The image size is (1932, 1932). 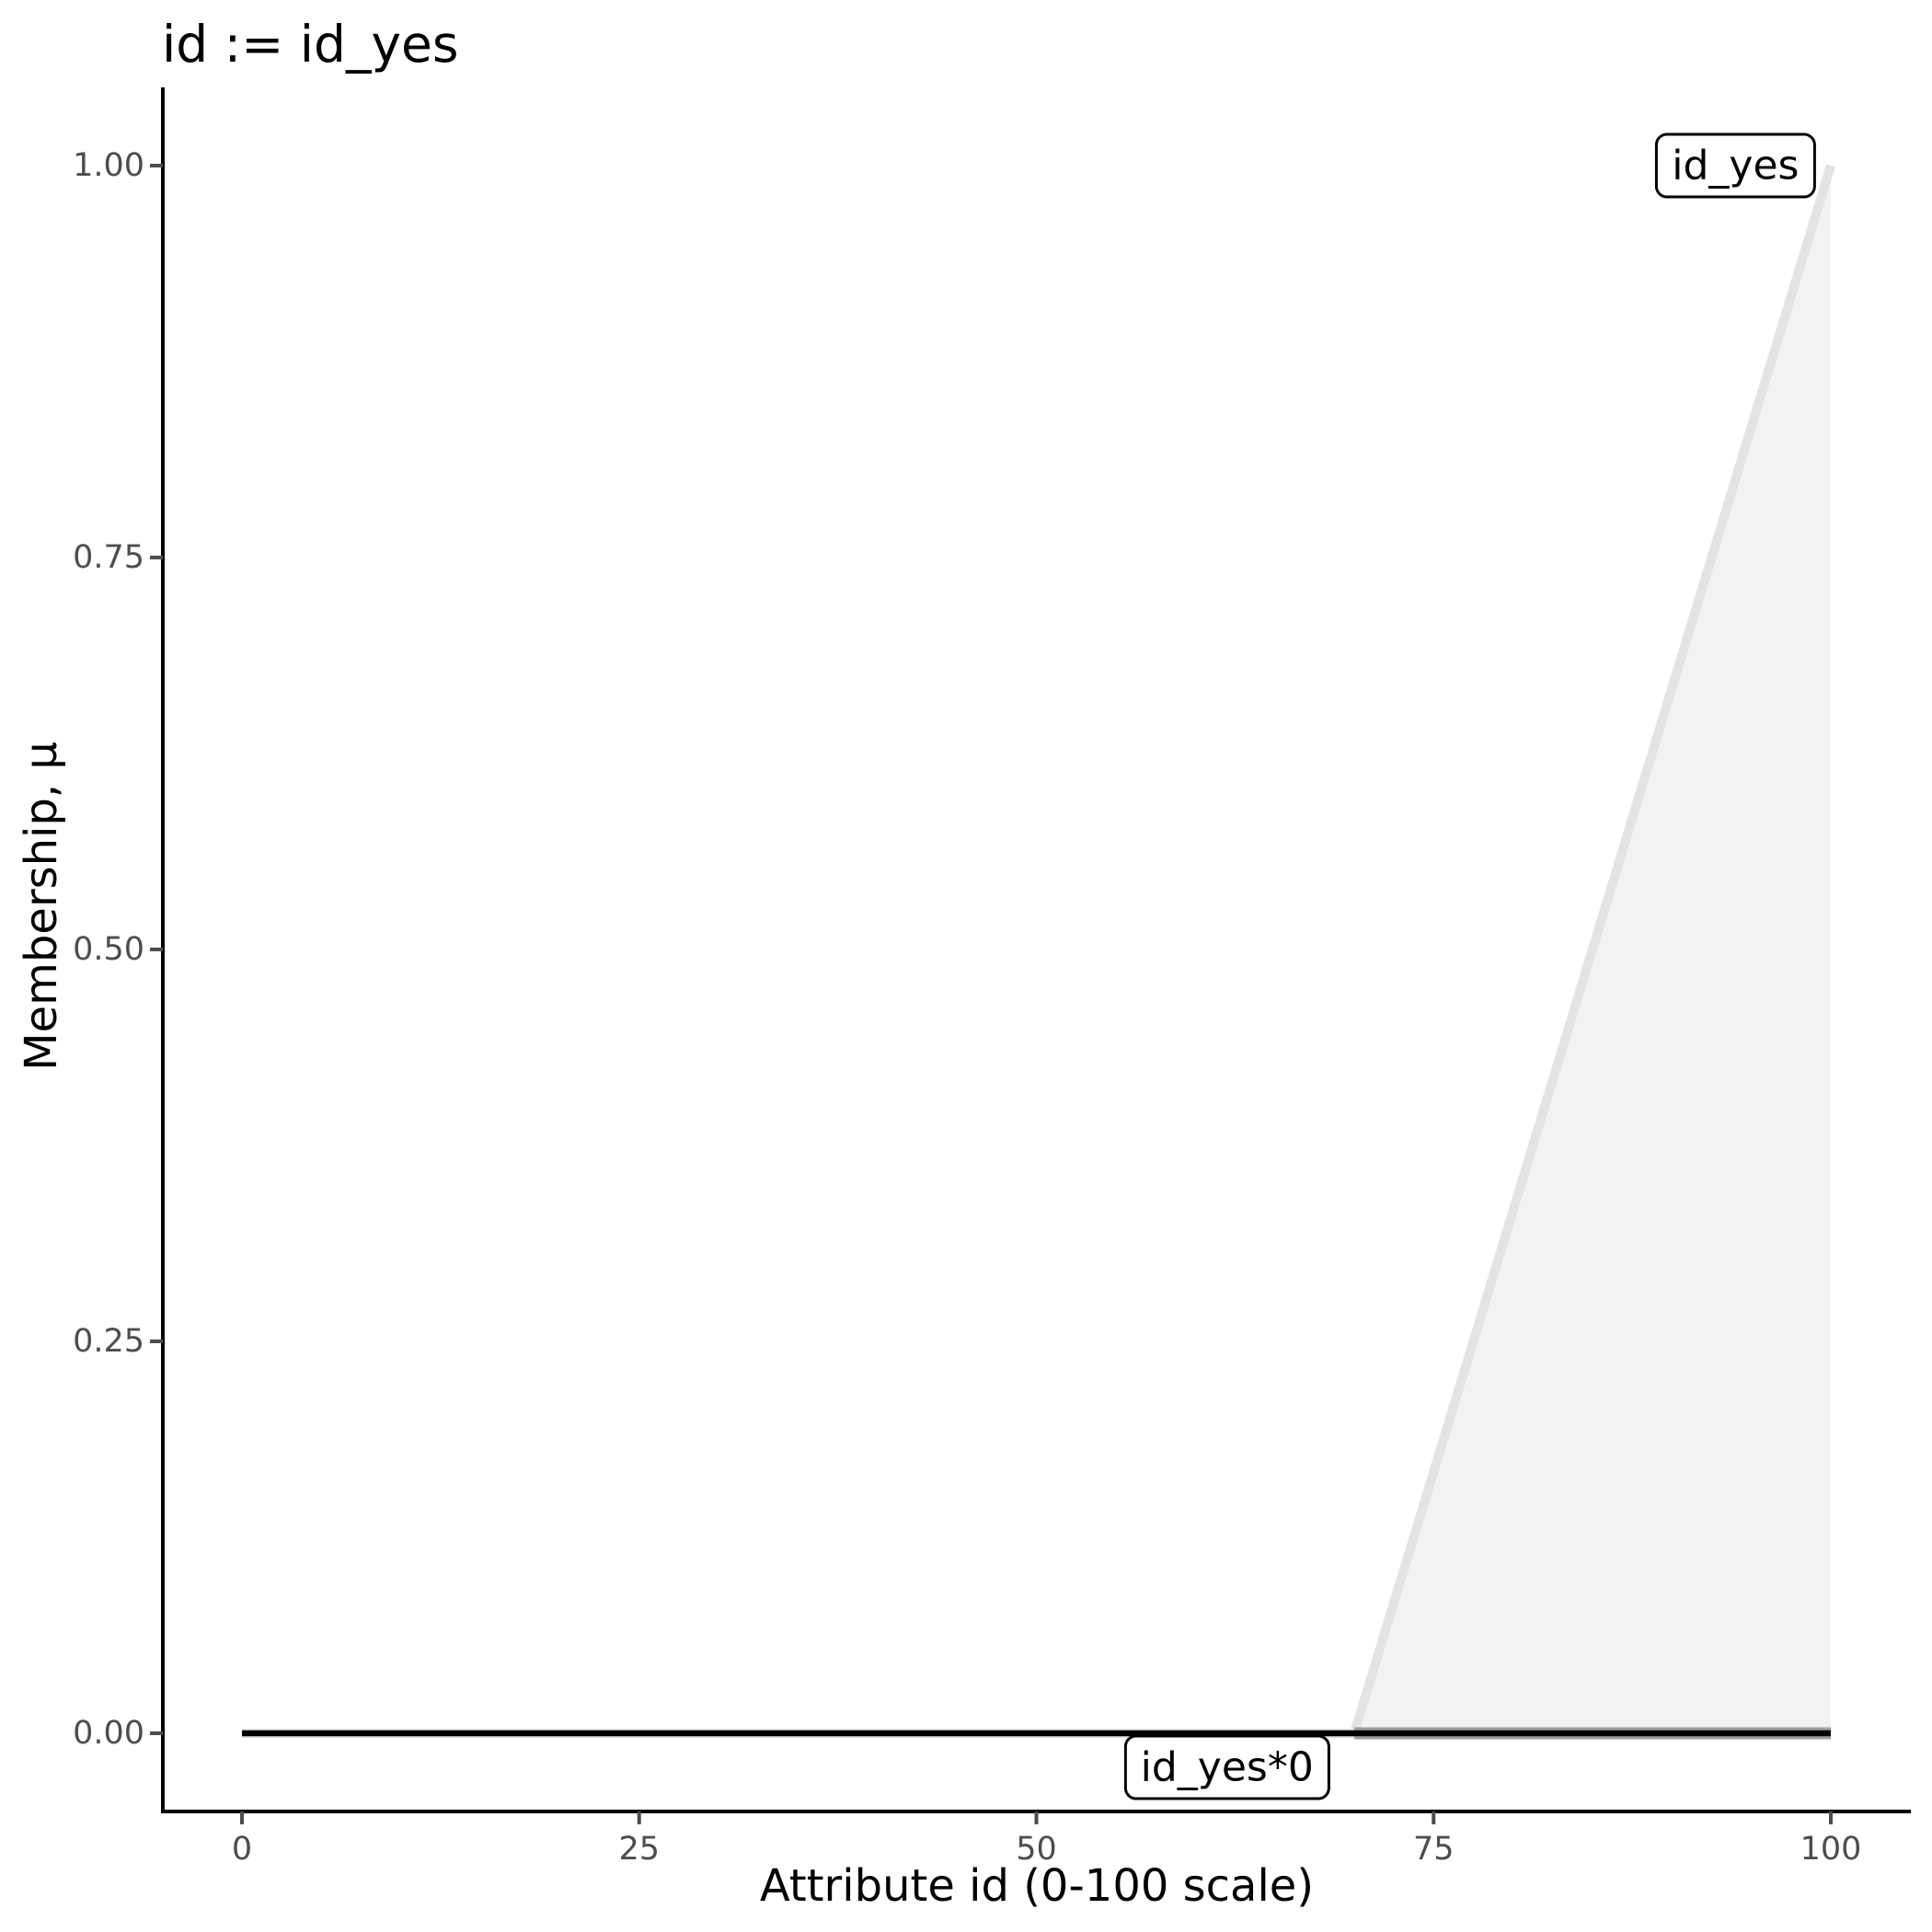 I want to click on y-tick-label-1.00: 1.00, so click(x=108, y=165).